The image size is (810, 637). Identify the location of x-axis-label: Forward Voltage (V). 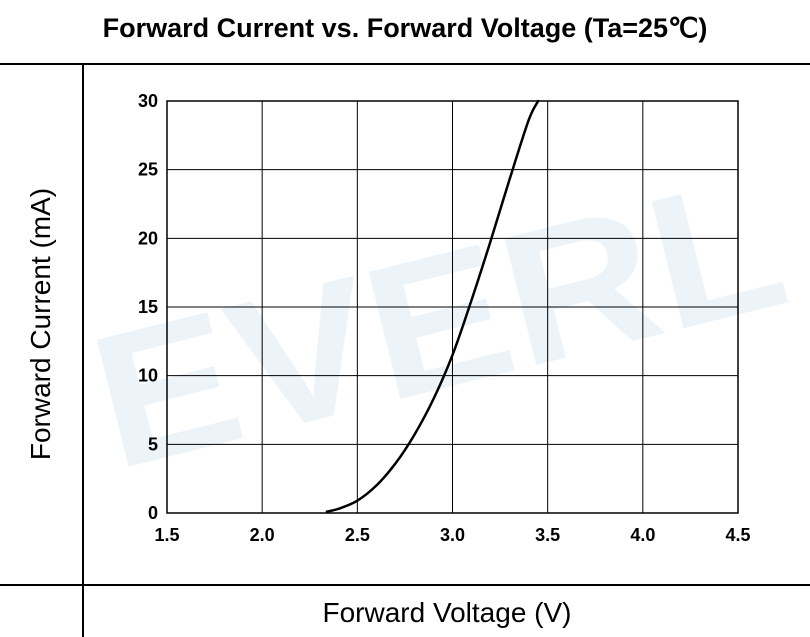
(447, 612).